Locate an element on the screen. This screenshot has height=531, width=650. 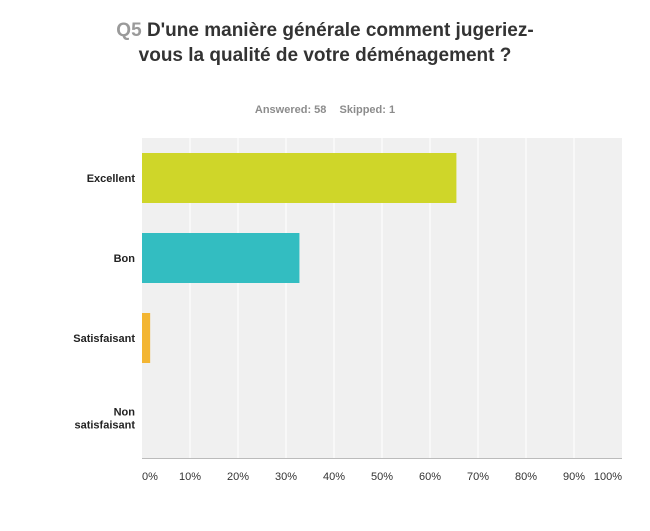
x-tick-label: 10% is located at coordinates (190, 477).